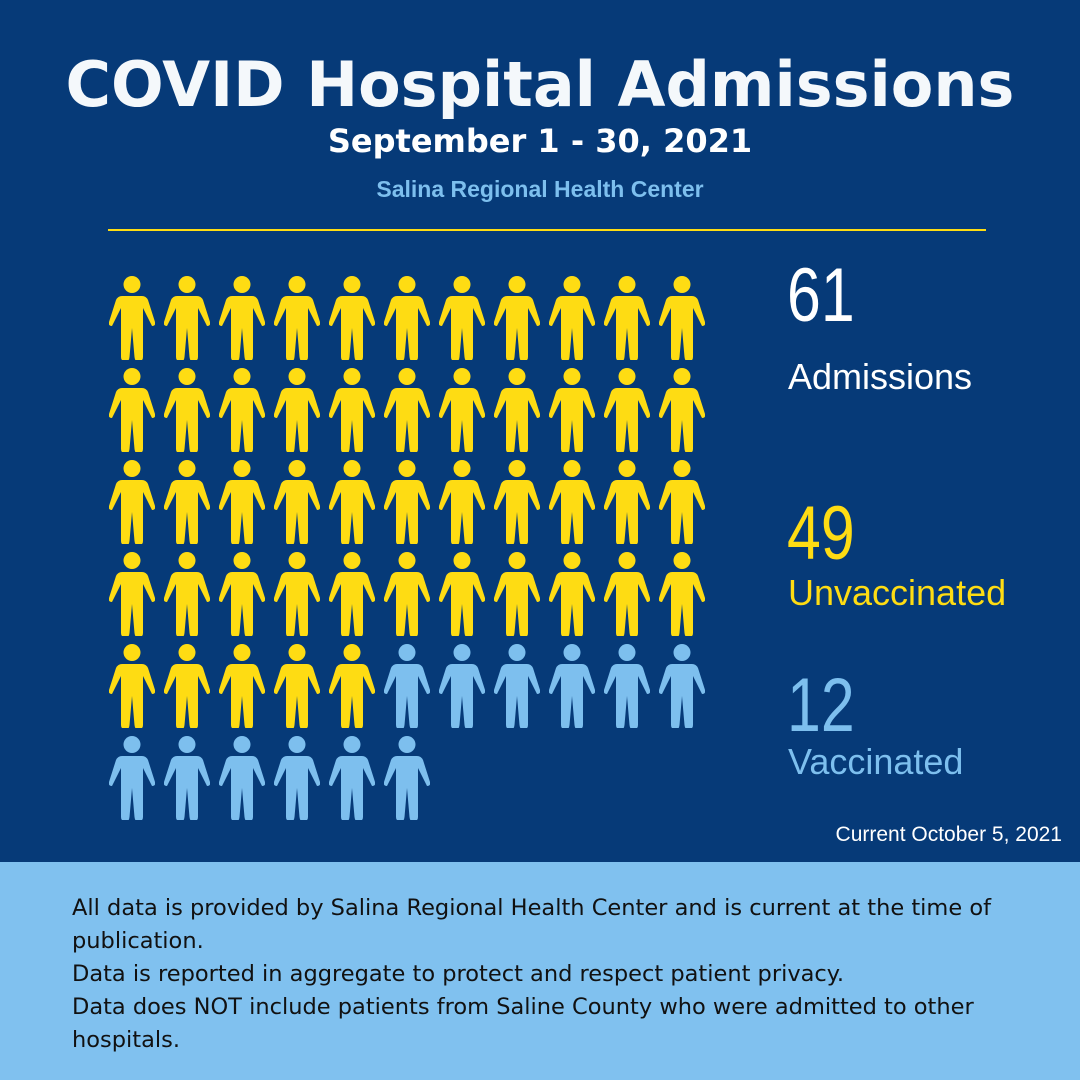 The image size is (1080, 1080). What do you see at coordinates (540, 84) in the screenshot?
I see `title: COVID Hospital Admissions` at bounding box center [540, 84].